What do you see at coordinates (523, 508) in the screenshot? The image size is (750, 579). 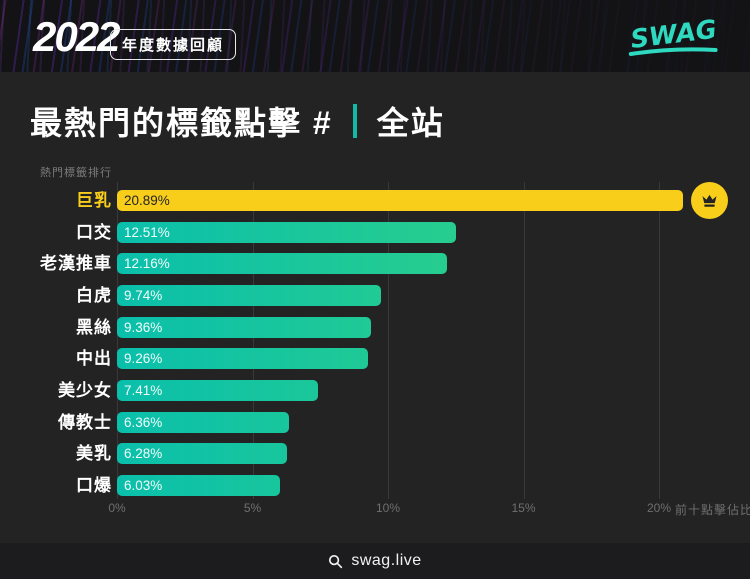 I see `x-tick-label: 15%` at bounding box center [523, 508].